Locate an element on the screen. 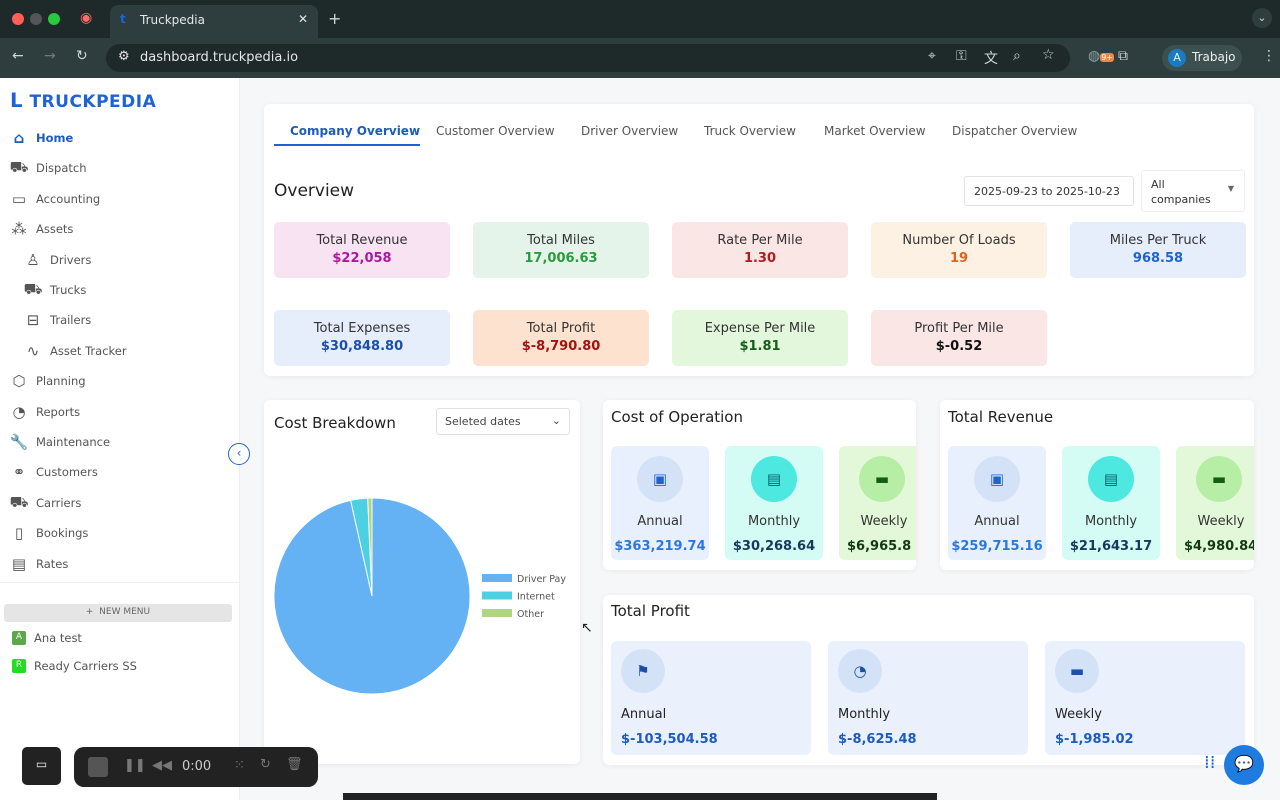 The image size is (1280, 800). truck-icon: ⛟ is located at coordinates (33, 289).